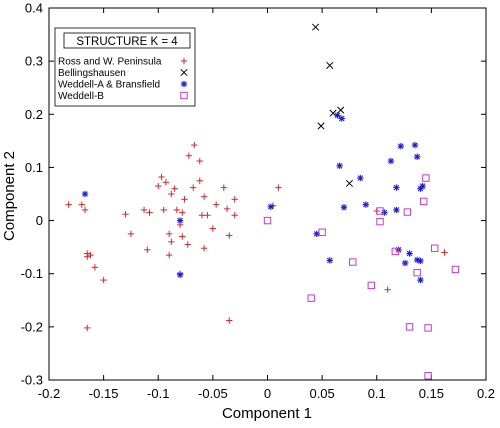  I want to click on y-tick-label: -0.2, so click(32, 326).